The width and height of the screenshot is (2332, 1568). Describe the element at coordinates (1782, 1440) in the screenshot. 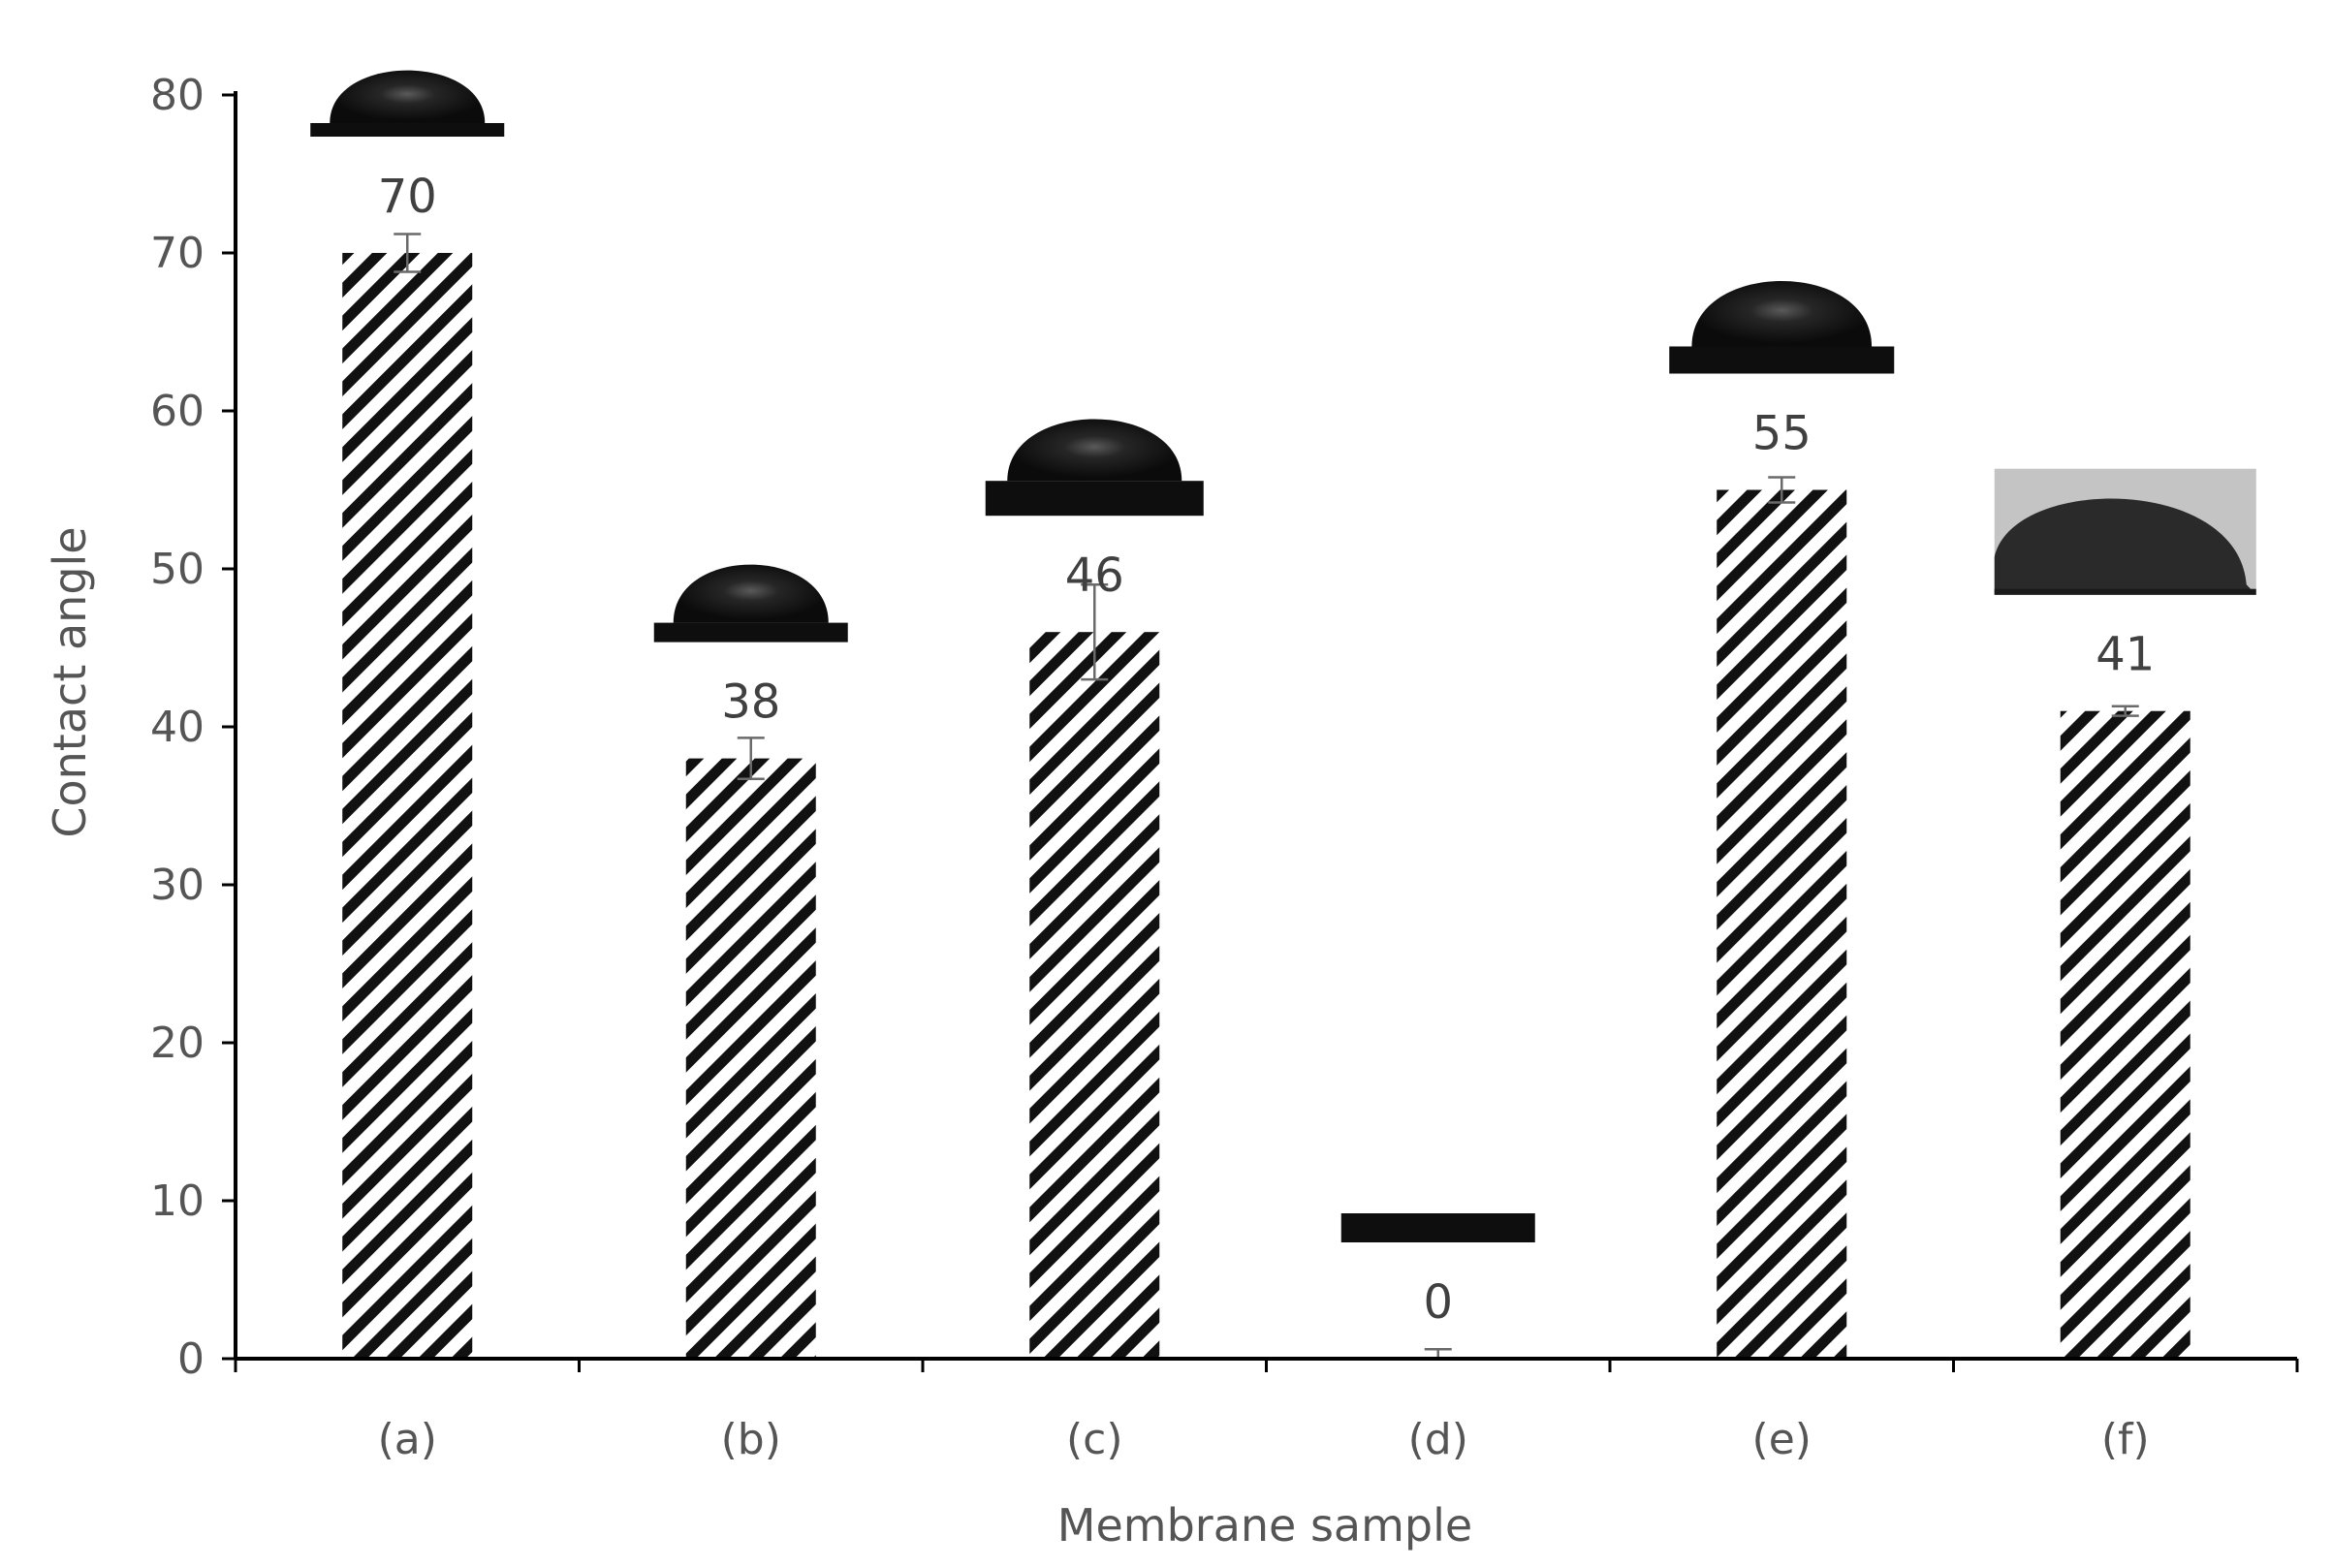

I see `category-label-4: (e)` at that location.